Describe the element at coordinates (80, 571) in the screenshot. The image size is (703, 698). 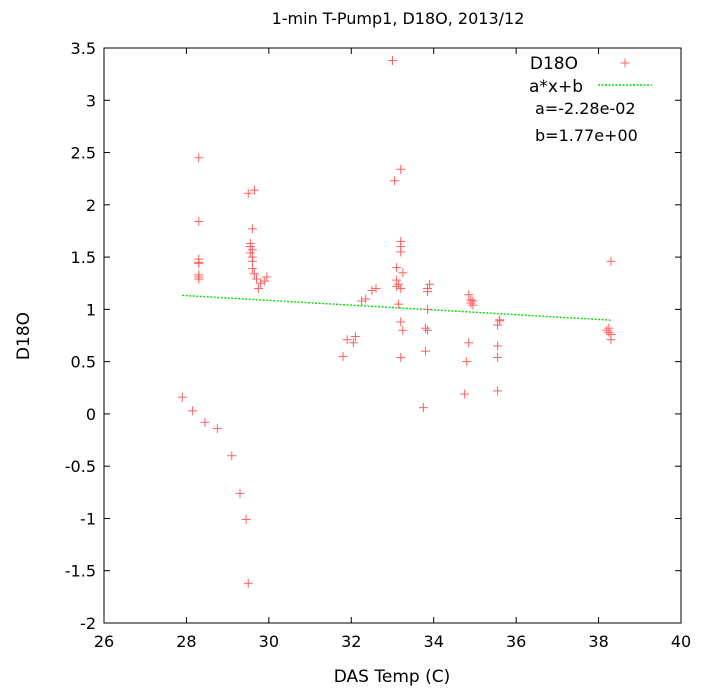
I see `y-tick-label: -1.5` at that location.